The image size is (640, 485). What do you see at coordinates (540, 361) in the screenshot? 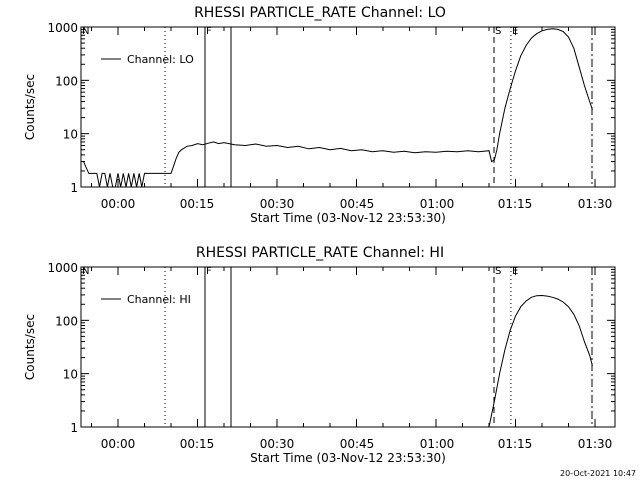
I see `series-line` at bounding box center [540, 361].